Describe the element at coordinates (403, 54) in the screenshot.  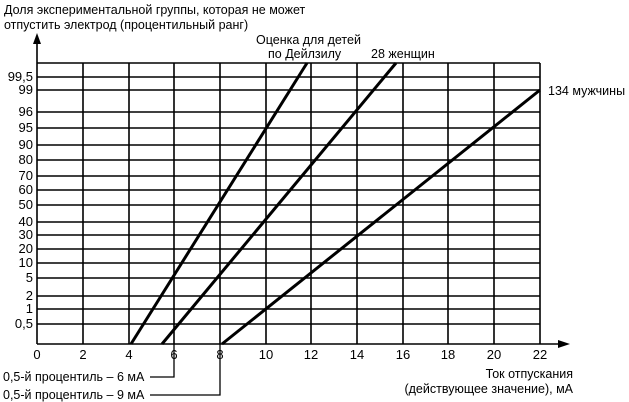
I see `legend-women: 28 женщин` at that location.